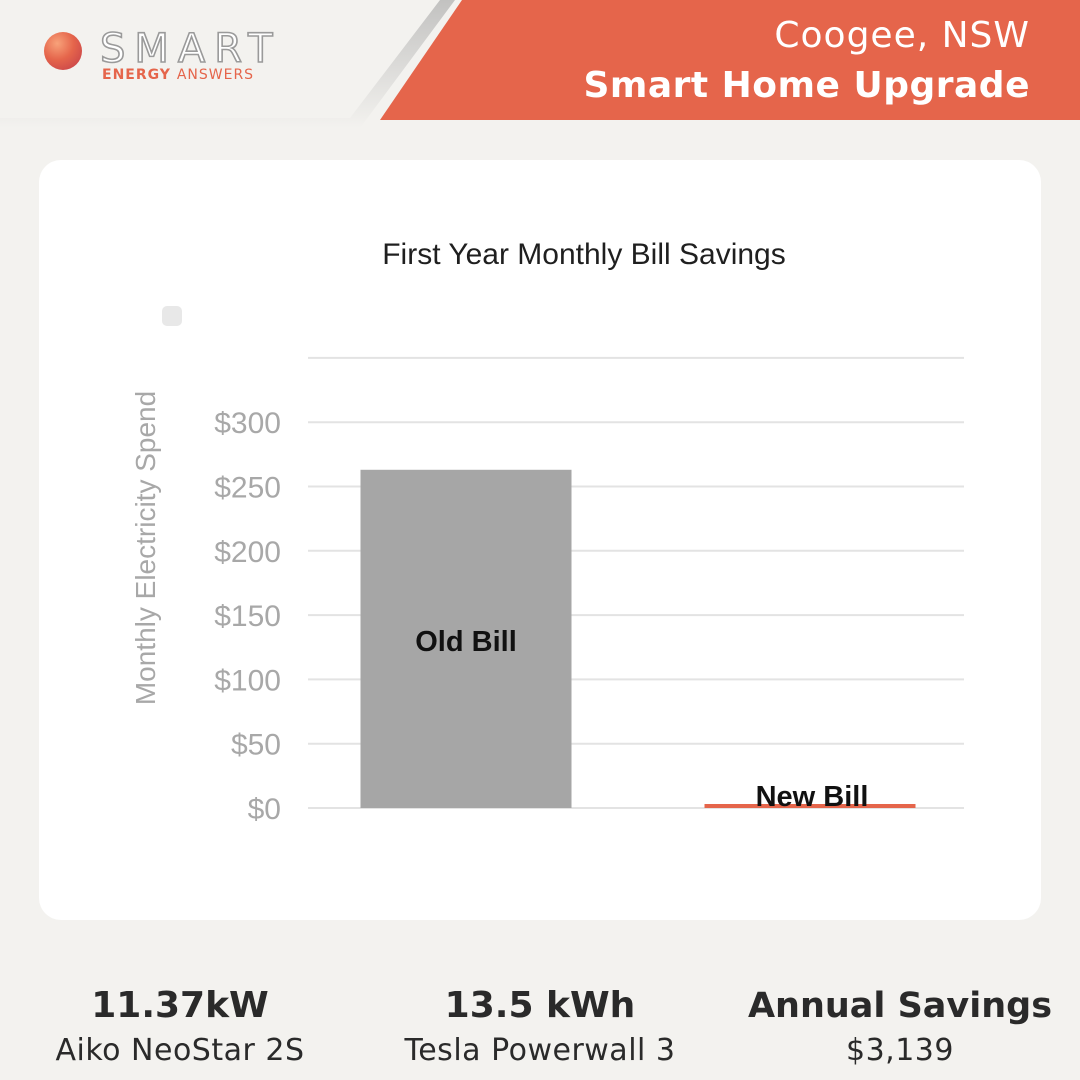 Image resolution: width=1080 pixels, height=1080 pixels. I want to click on logo-tagline-energy: ENERGY, so click(136, 75).